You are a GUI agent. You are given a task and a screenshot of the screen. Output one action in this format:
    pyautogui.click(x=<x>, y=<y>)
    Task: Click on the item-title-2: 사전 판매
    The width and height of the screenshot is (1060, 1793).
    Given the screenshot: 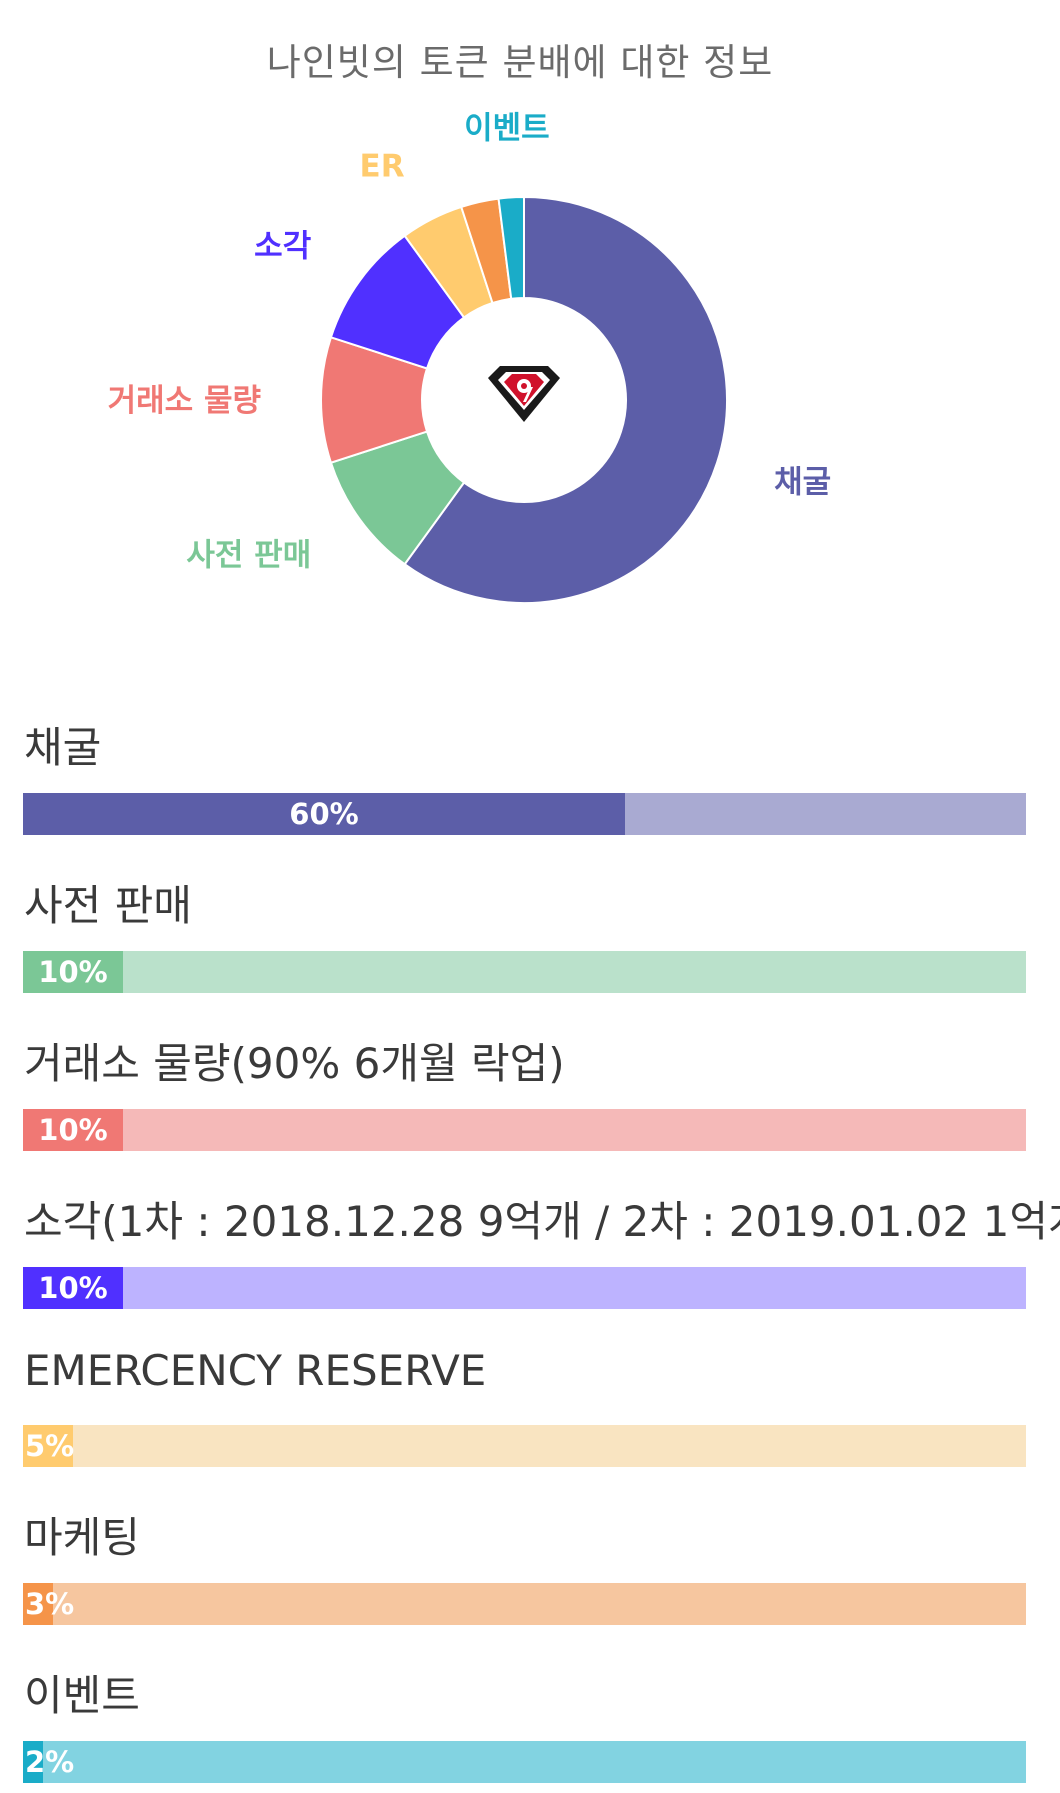 What is the action you would take?
    pyautogui.click(x=108, y=905)
    